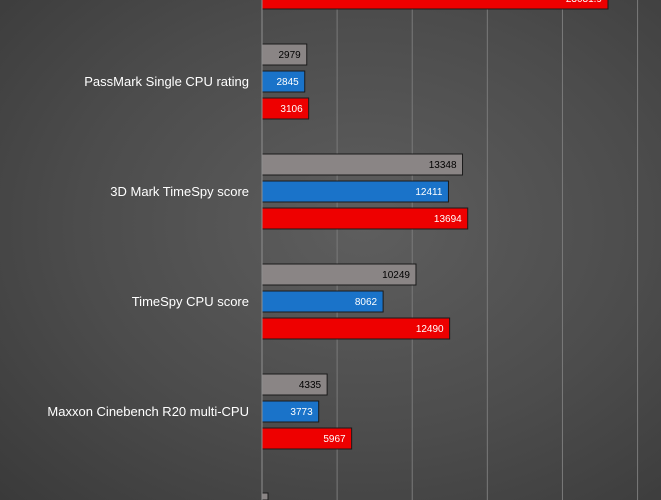 Image resolution: width=661 pixels, height=500 pixels. Describe the element at coordinates (290, 55) in the screenshot. I see `data-label: 2979` at that location.